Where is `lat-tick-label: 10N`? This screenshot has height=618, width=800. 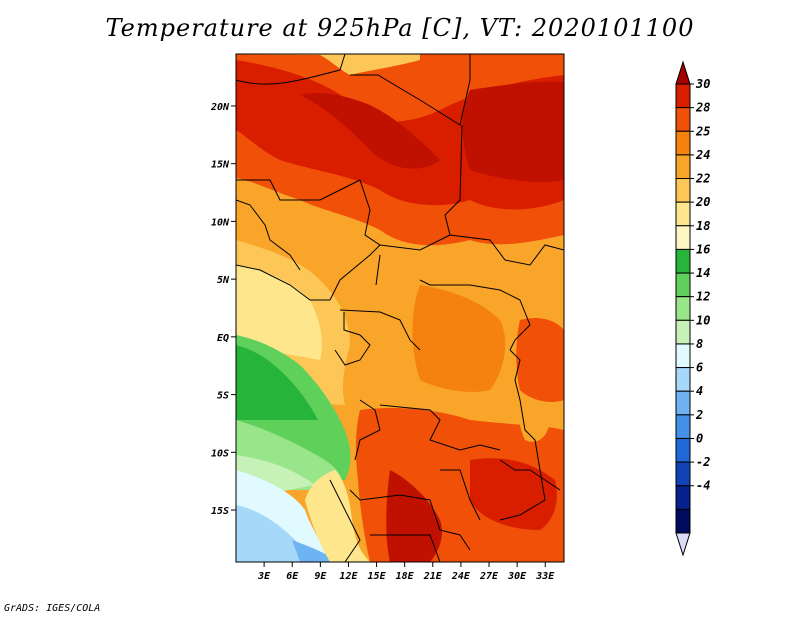 lat-tick-label: 10N is located at coordinates (220, 222).